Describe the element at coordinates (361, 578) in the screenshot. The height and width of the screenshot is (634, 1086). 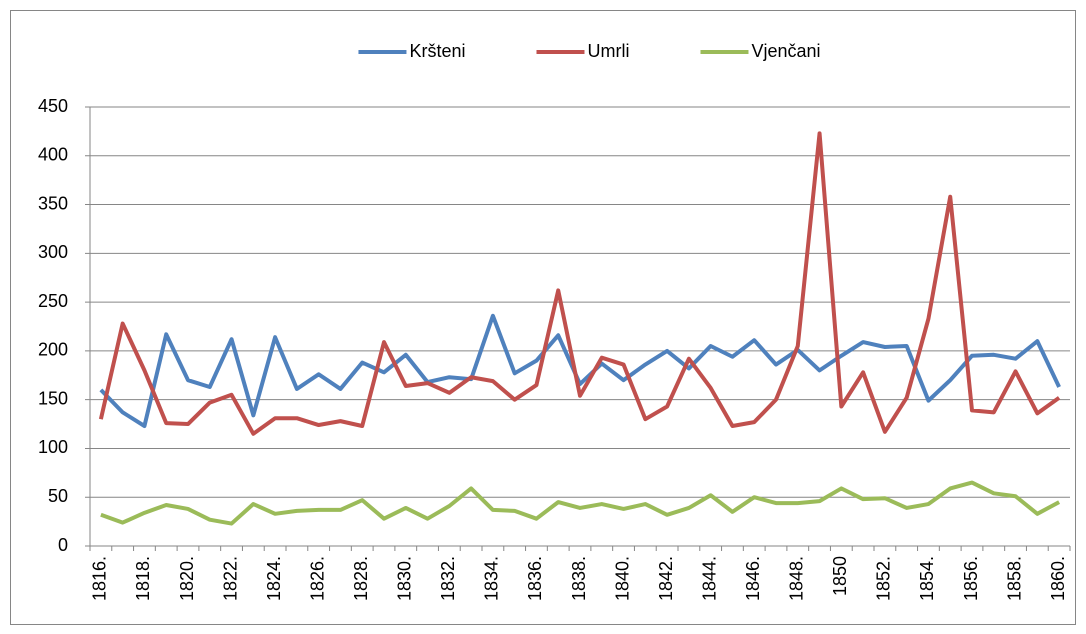
I see `x-tick-label: 1828.` at that location.